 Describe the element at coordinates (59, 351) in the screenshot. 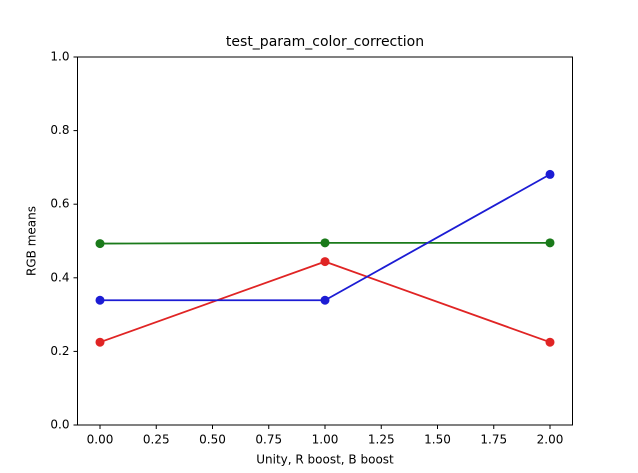

I see `y-tick-label: 0.2` at that location.